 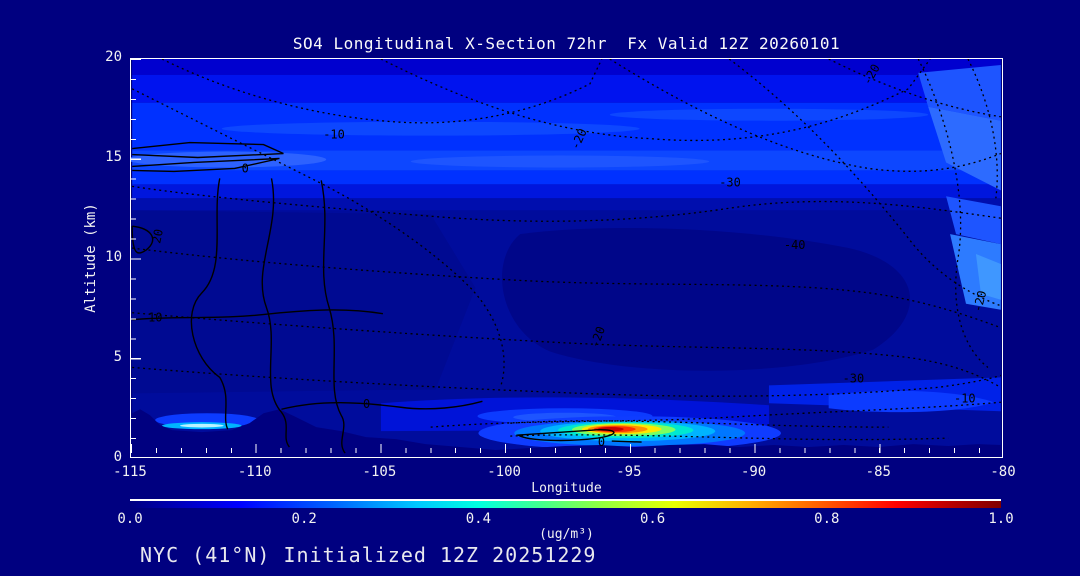 What do you see at coordinates (565, 503) in the screenshot?
I see `colorbar` at bounding box center [565, 503].